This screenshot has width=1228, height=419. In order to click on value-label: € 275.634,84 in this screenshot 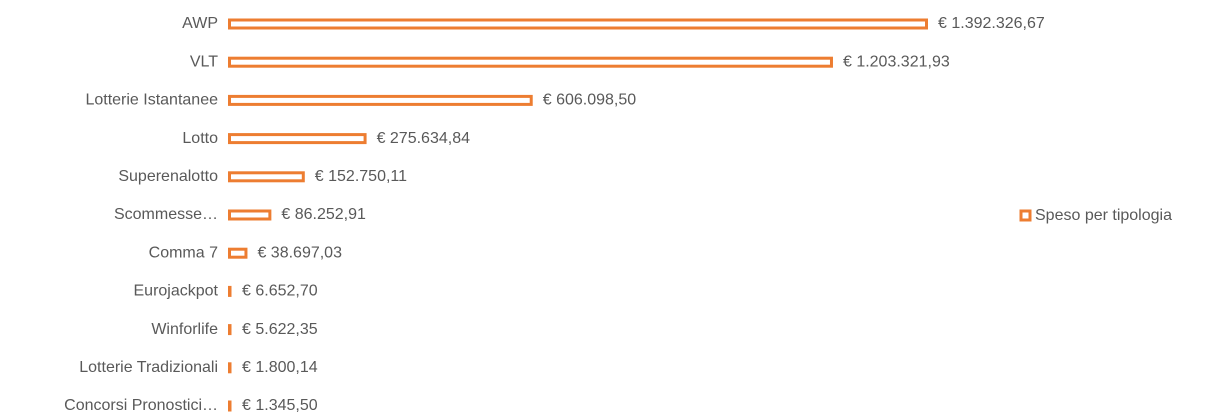, I will do `click(424, 138)`.